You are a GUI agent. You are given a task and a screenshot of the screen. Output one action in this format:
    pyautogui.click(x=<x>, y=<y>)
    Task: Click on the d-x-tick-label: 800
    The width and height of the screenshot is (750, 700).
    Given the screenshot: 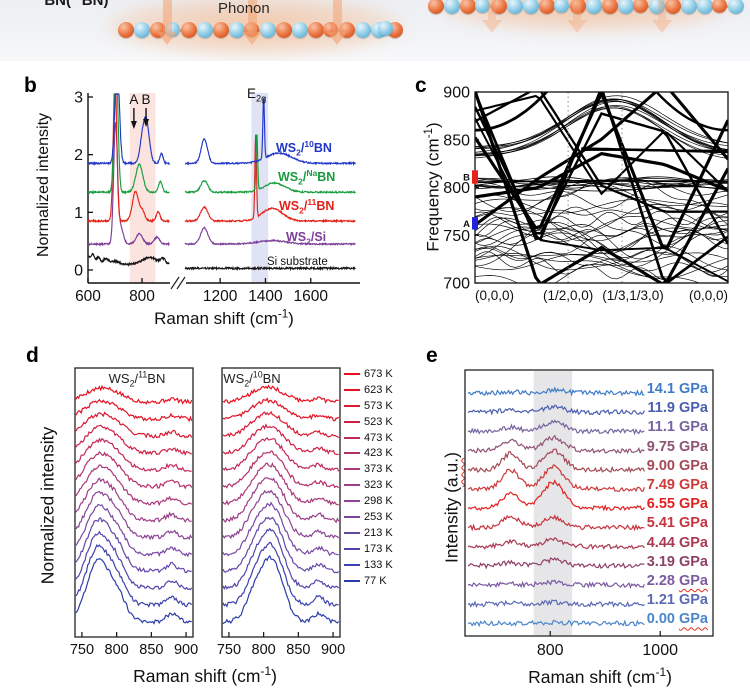 What is the action you would take?
    pyautogui.click(x=264, y=650)
    